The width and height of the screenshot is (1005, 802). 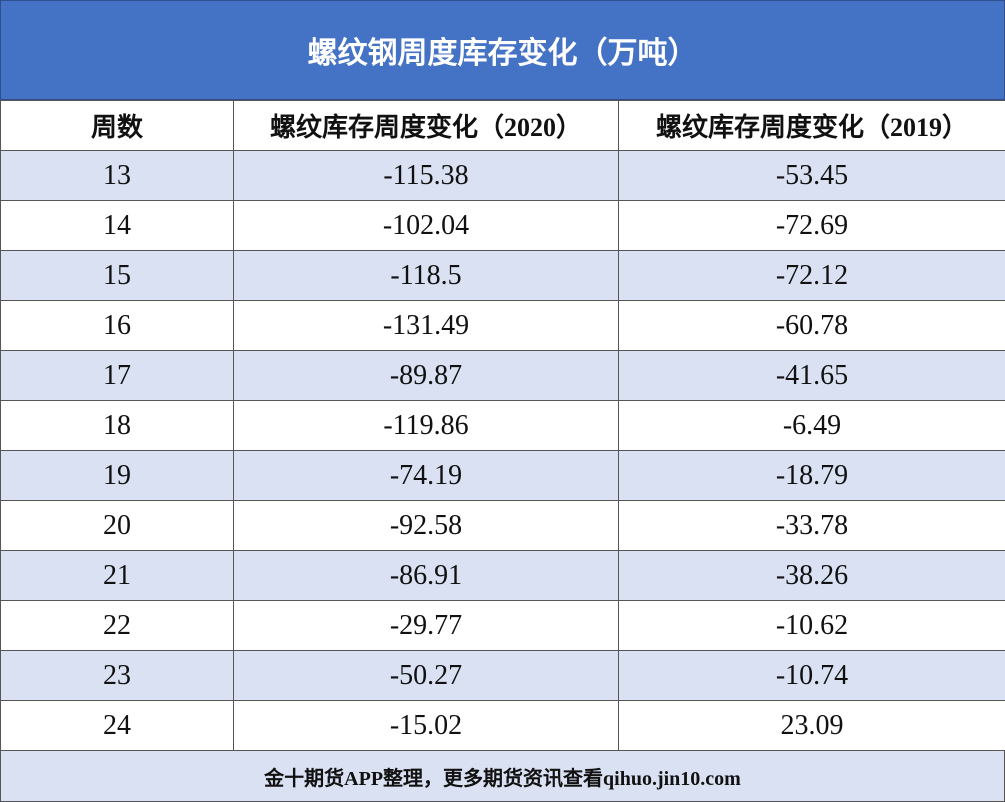 I want to click on table-cell: 18, so click(x=117, y=426).